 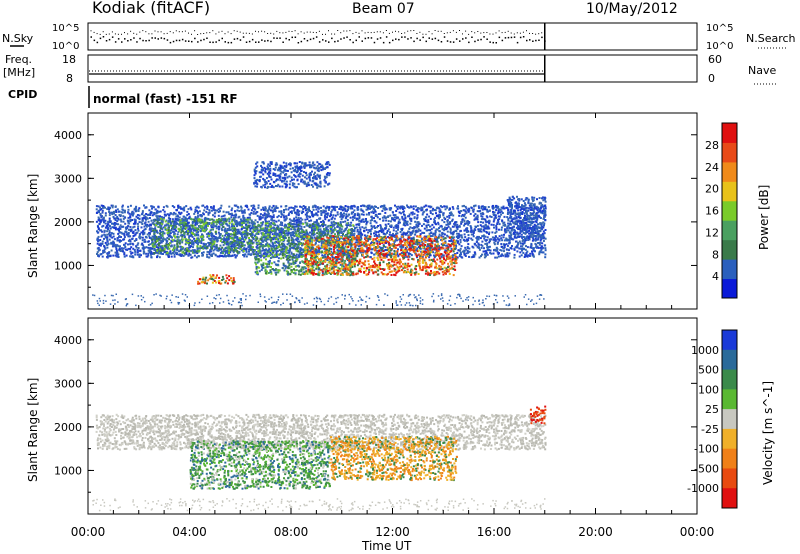 What do you see at coordinates (18, 59) in the screenshot?
I see `freq-label-1: Freq.` at bounding box center [18, 59].